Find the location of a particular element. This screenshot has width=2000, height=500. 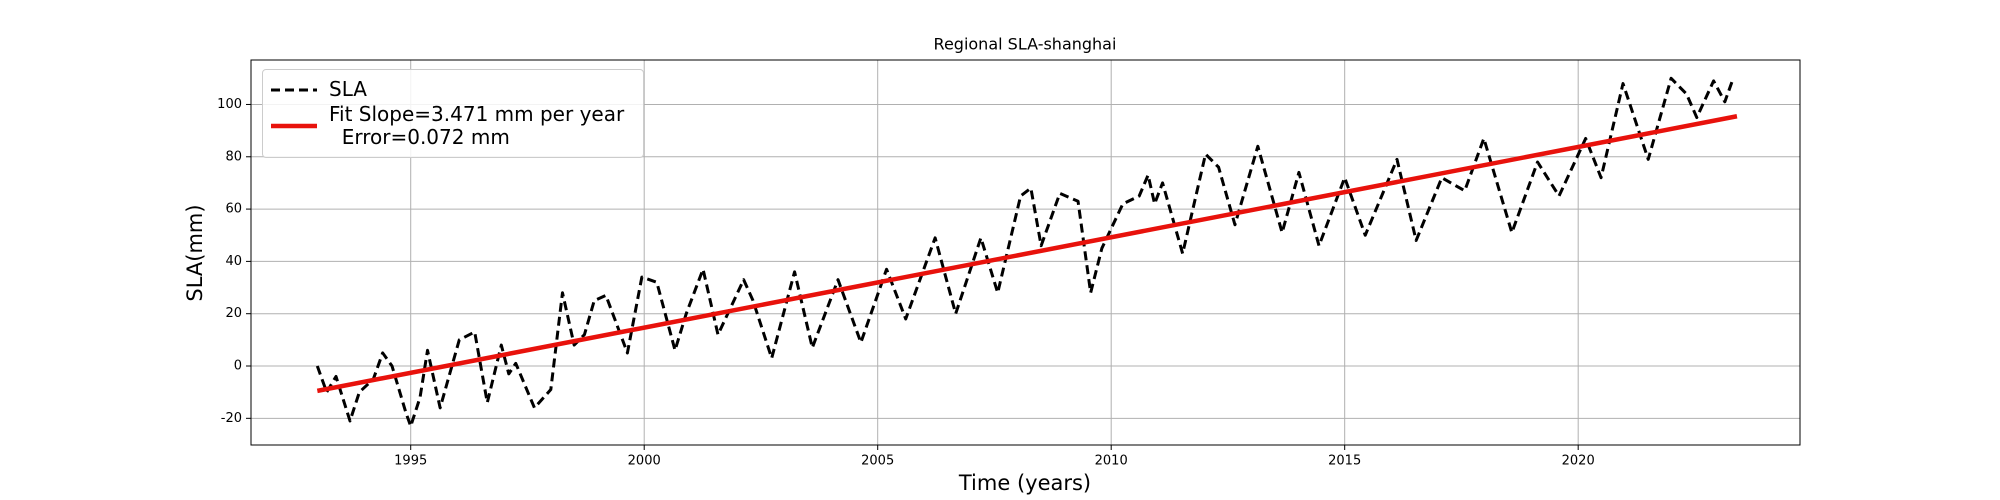

y-tick-label: 20 is located at coordinates (233, 313).